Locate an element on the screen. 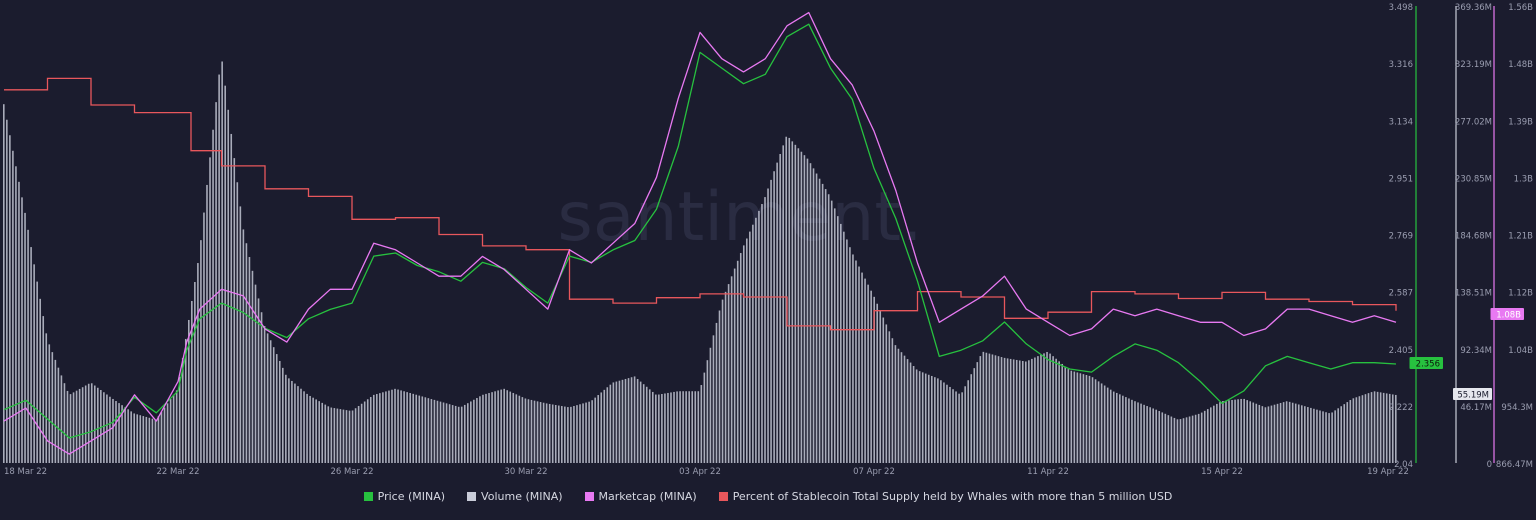 This screenshot has height=520, width=1536. x-tick-label: 15 Apr 22 is located at coordinates (1222, 472).